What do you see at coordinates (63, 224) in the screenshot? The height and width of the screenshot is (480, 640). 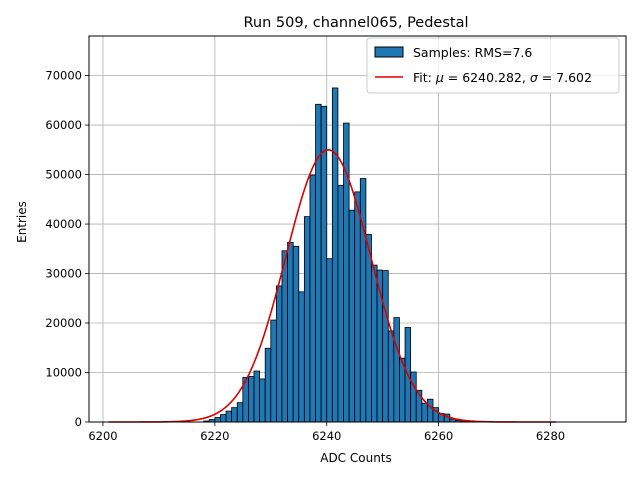 I see `y-tick-label: 40000` at bounding box center [63, 224].